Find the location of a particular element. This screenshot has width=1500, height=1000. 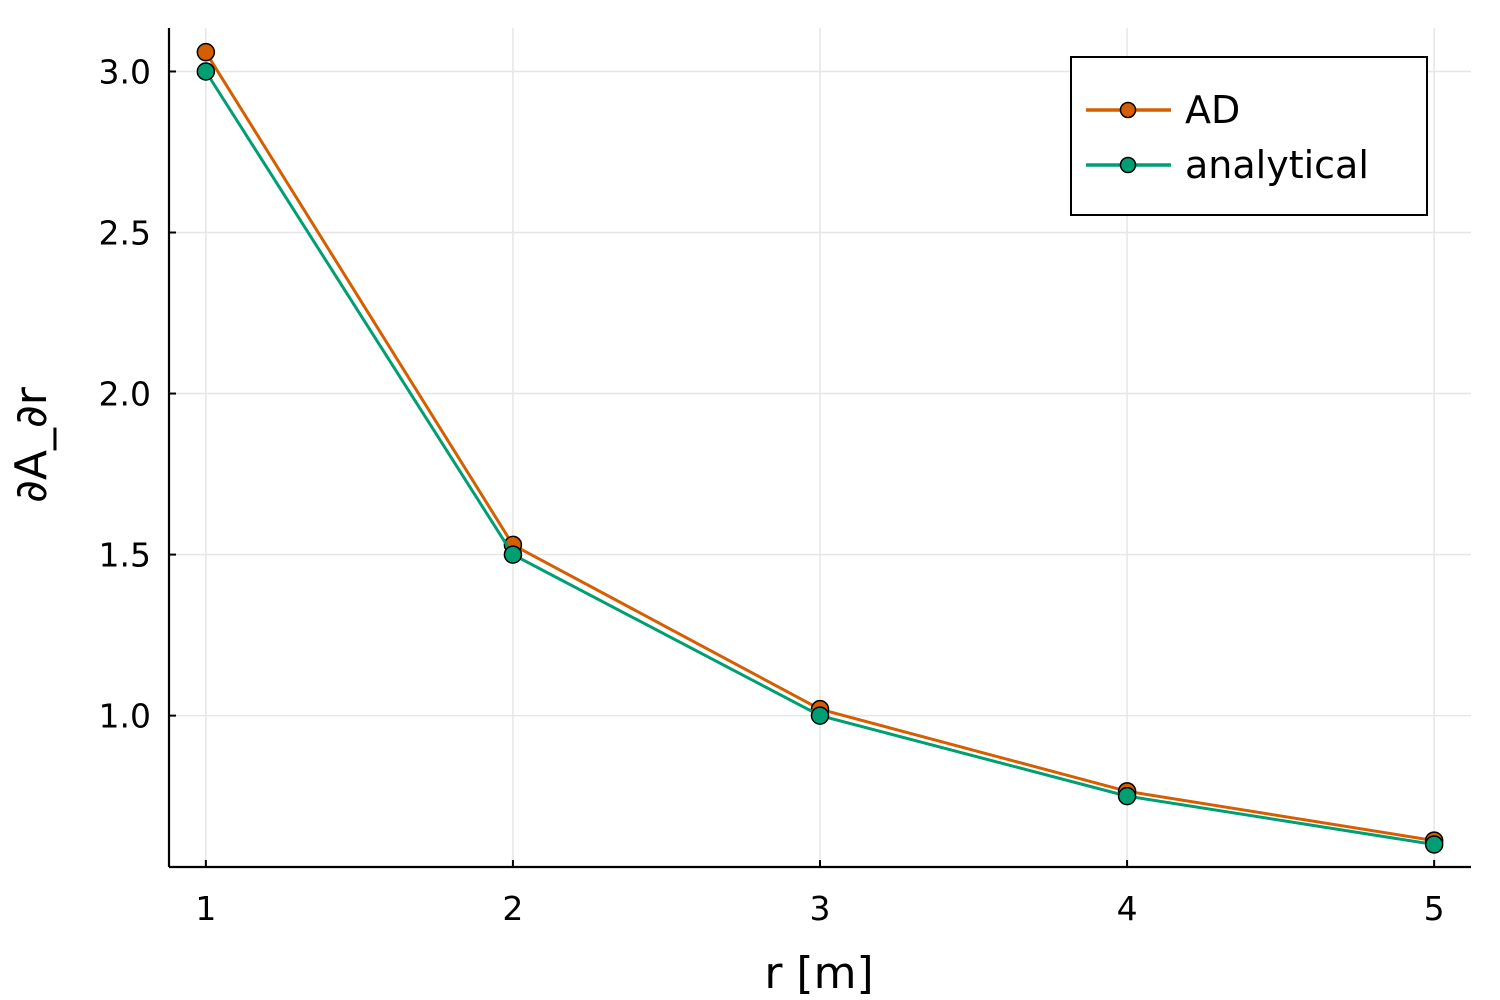

y-tick-label: 2.5 is located at coordinates (125, 233).